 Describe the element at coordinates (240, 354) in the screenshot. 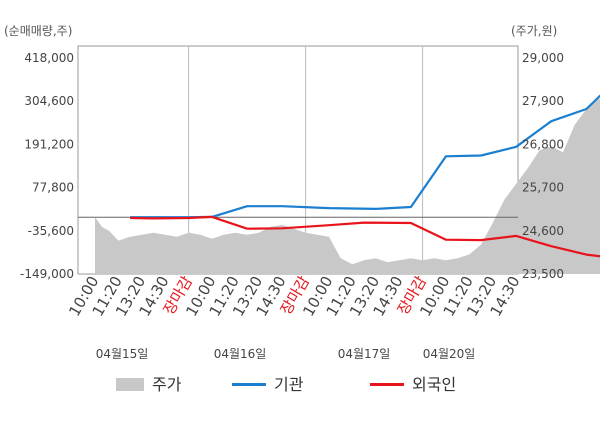

I see `date-label: 04월16일` at that location.